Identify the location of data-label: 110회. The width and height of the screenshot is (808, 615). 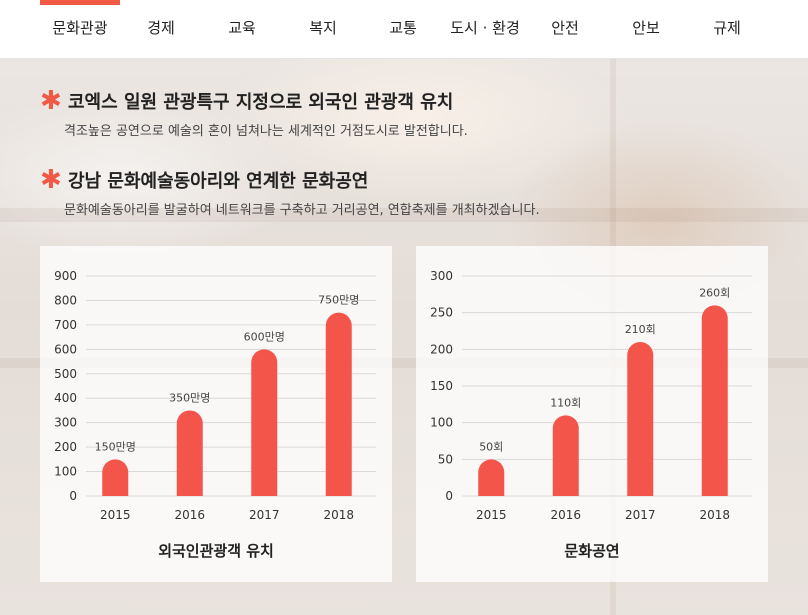
(565, 402).